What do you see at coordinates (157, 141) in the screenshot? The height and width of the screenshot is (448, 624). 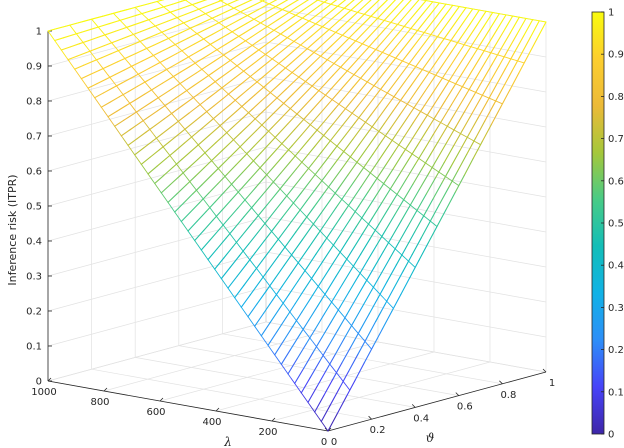 I see `side-wall-grid-line` at bounding box center [157, 141].